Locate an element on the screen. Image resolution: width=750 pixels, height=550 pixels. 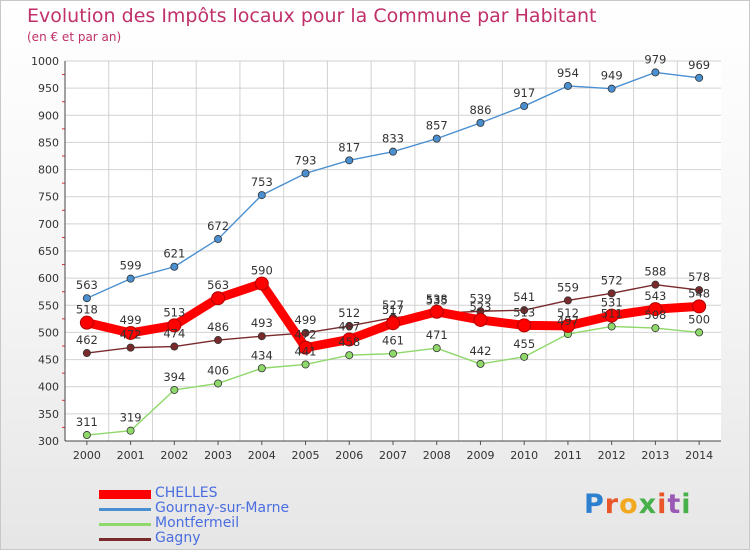
data-label-gagny: 539 is located at coordinates (480, 298).